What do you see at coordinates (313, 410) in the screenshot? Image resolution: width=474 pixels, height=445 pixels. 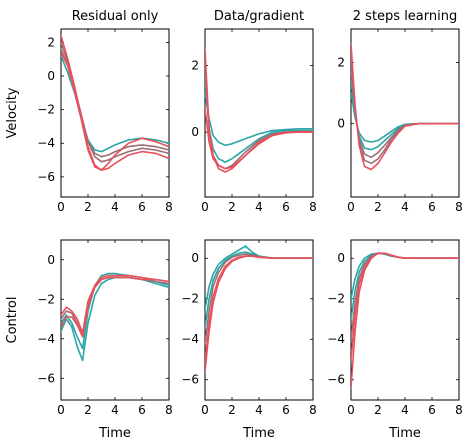 I see `panel-5-xtick-label: 8` at bounding box center [313, 410].